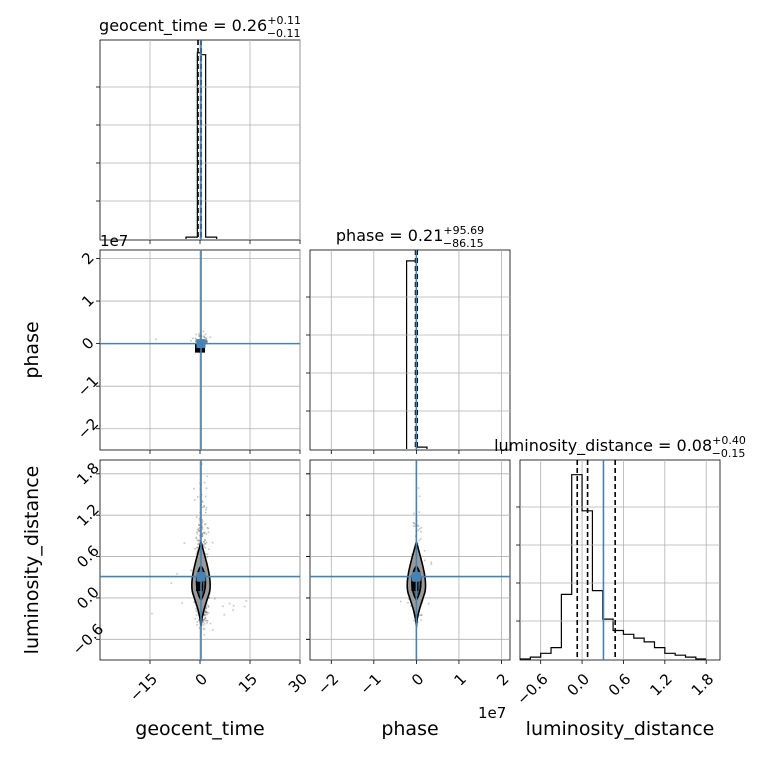  I want to click on hist-steps-luminosity_distance, so click(613, 567).